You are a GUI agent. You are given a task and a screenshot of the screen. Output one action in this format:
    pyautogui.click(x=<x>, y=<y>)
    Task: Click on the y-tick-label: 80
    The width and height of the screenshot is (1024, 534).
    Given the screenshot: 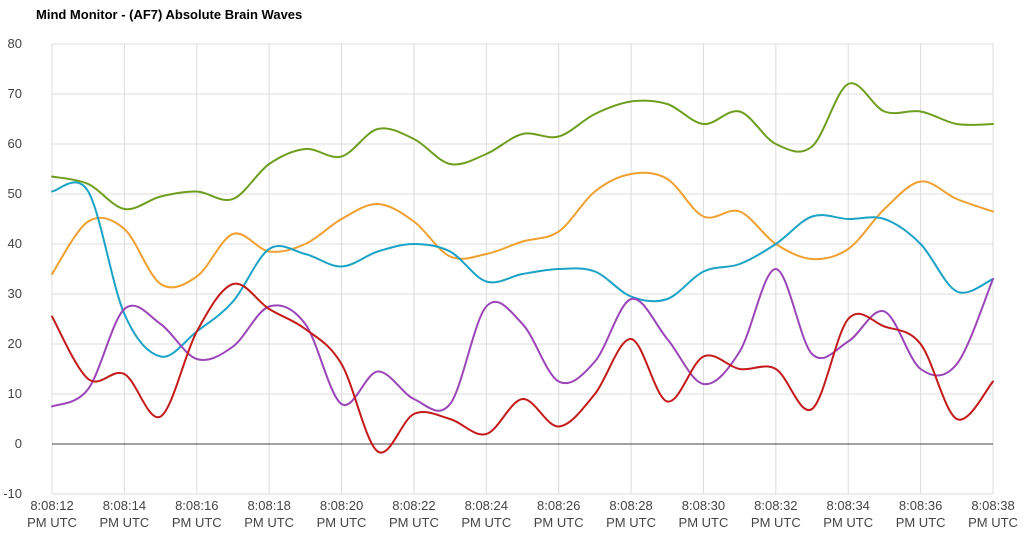 What is the action you would take?
    pyautogui.click(x=15, y=43)
    